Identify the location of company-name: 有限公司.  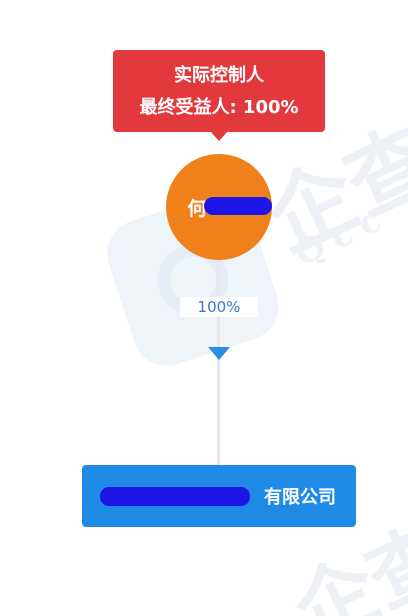
(300, 497).